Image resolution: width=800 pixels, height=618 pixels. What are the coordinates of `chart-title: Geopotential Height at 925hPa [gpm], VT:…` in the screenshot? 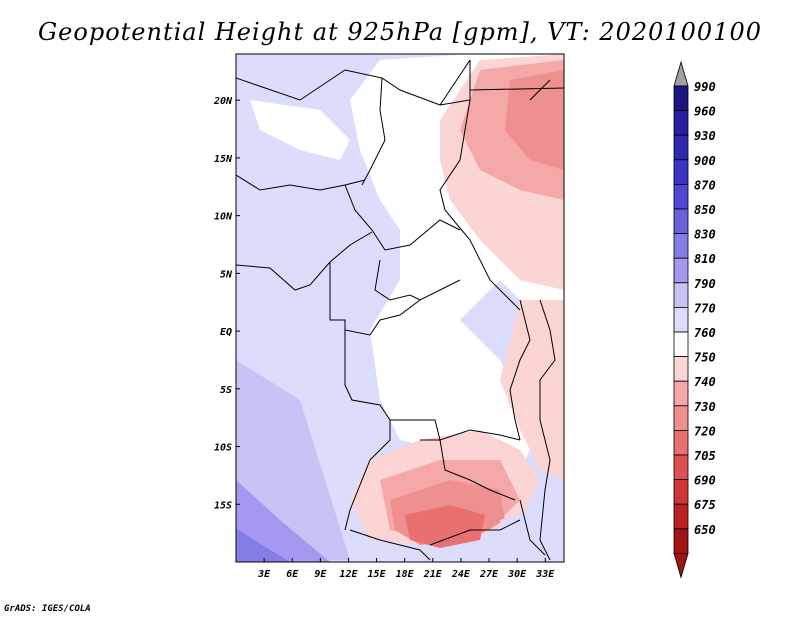 It's located at (400, 32).